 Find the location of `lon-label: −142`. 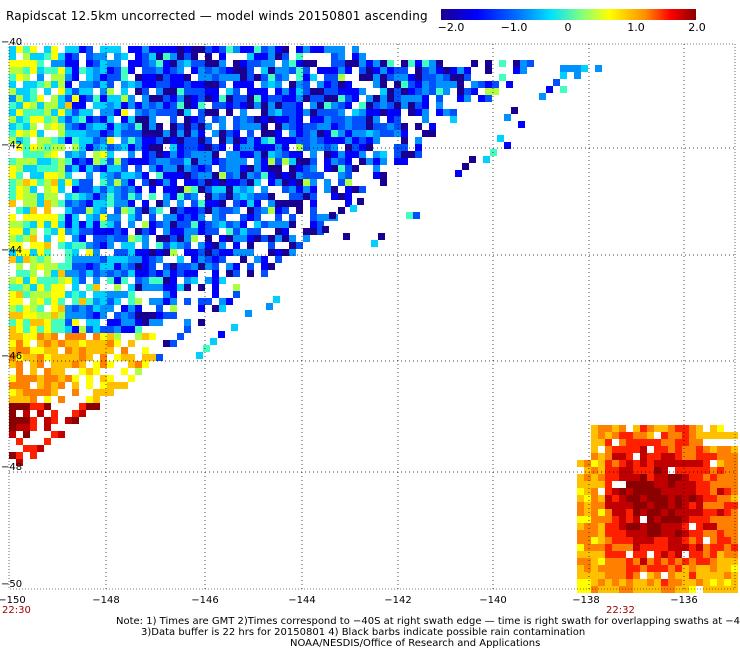

lon-label: −142 is located at coordinates (398, 600).